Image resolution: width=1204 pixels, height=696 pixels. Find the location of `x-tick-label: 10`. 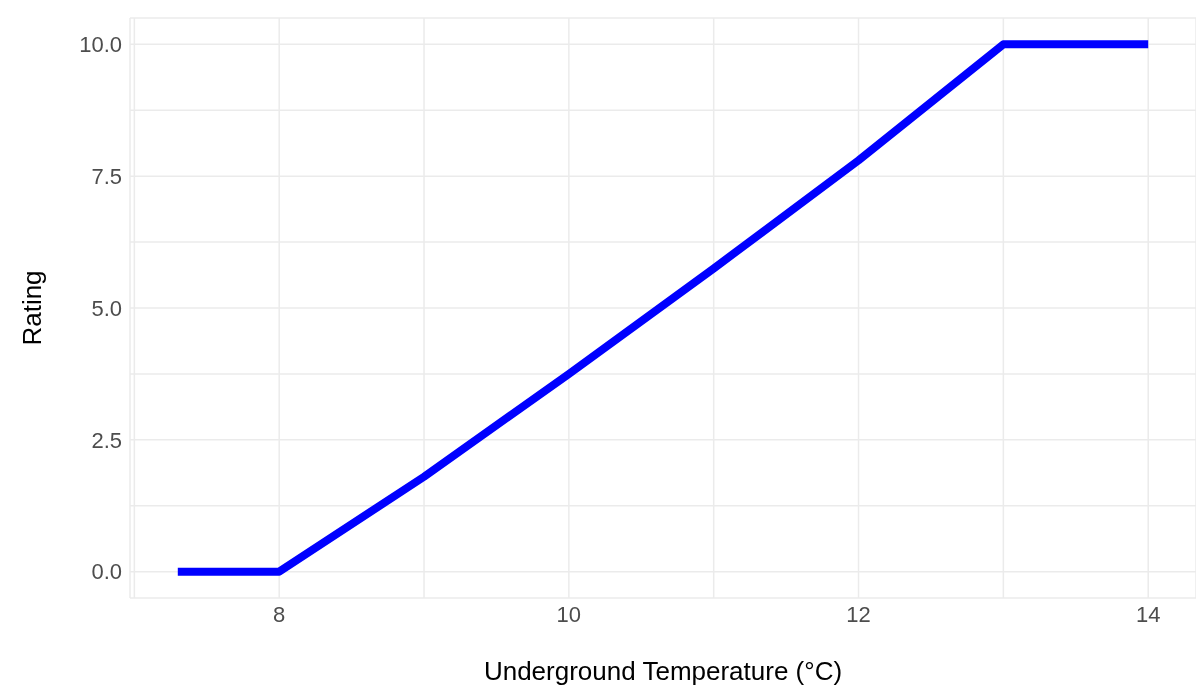

x-tick-label: 10 is located at coordinates (569, 614).